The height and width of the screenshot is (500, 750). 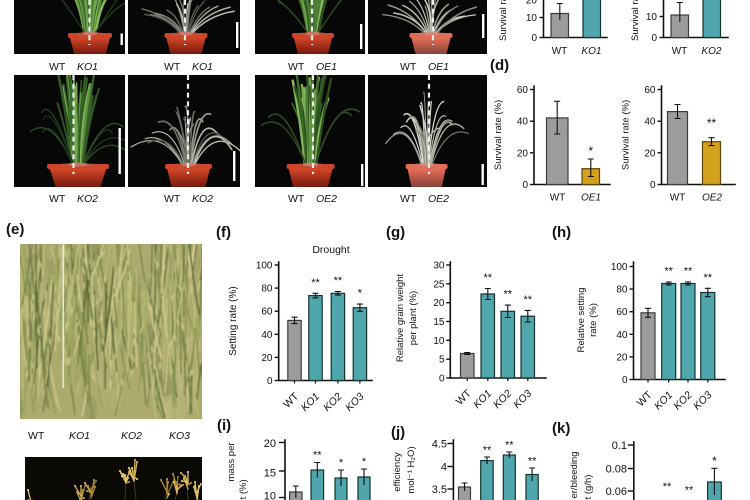 I want to click on svg-text: Setting rate (%), so click(x=233, y=320).